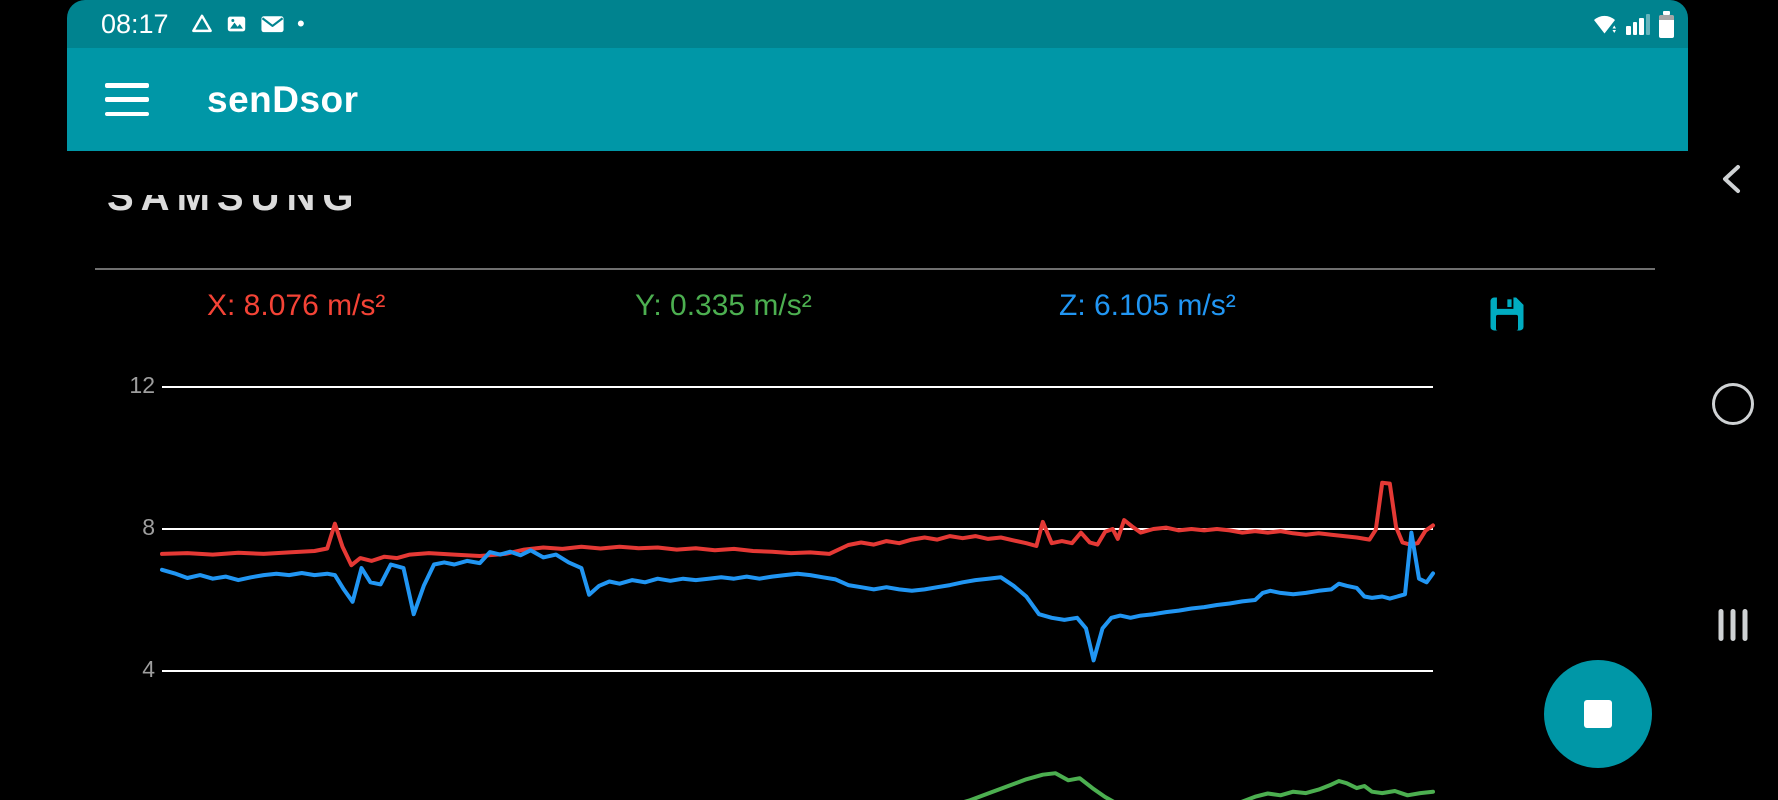 This screenshot has height=800, width=1778. Describe the element at coordinates (272, 24) in the screenshot. I see `mail-icon` at that location.